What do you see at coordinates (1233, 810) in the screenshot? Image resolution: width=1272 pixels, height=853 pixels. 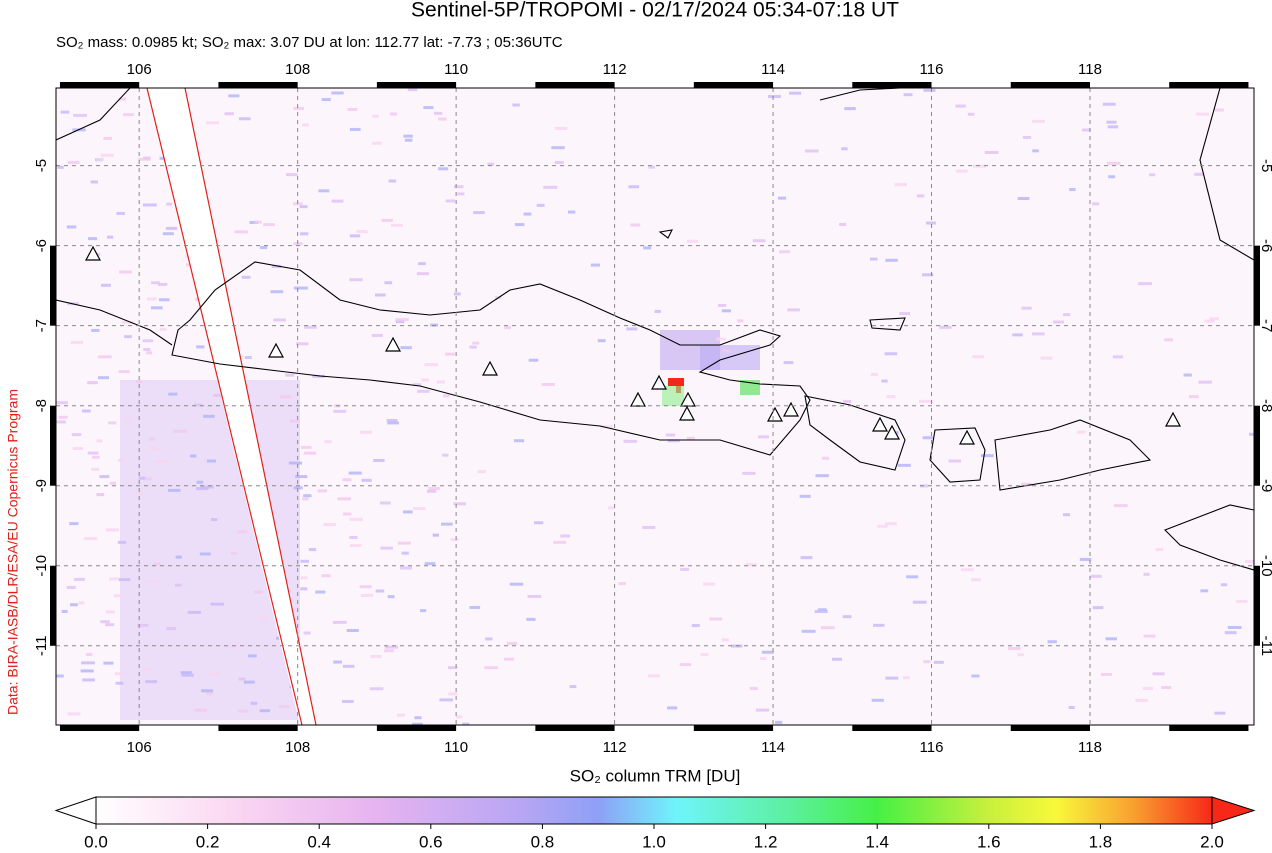 I see `colorbar-over` at bounding box center [1233, 810].